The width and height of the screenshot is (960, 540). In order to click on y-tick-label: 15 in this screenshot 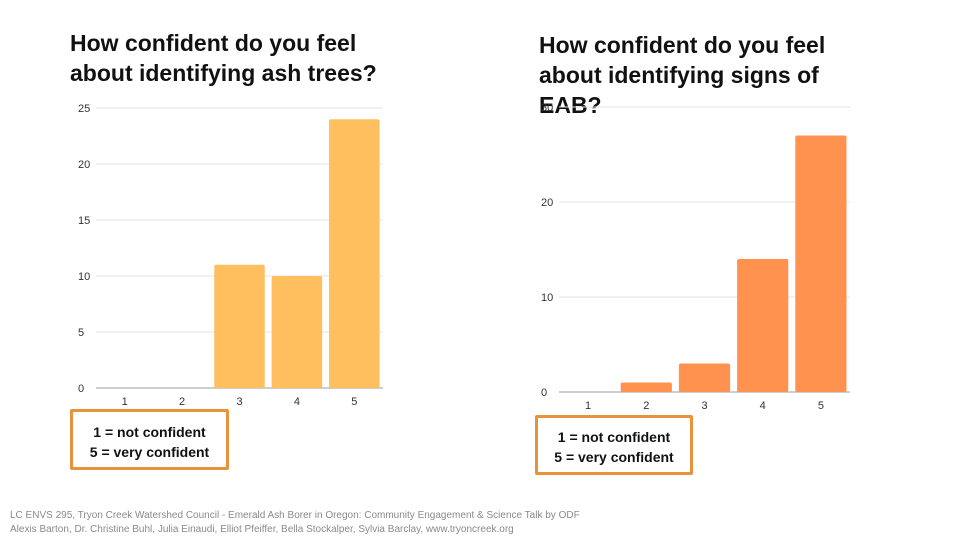, I will do `click(84, 221)`.